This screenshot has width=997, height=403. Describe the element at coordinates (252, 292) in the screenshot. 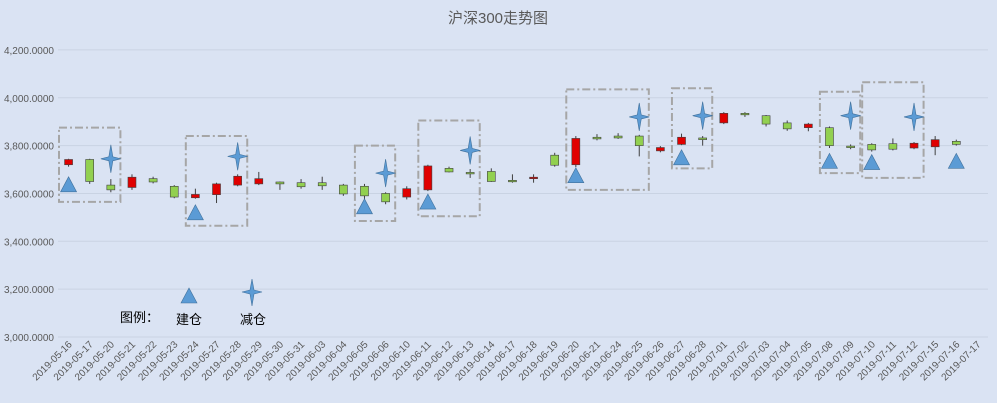

I see `legend-sell-marker` at that location.